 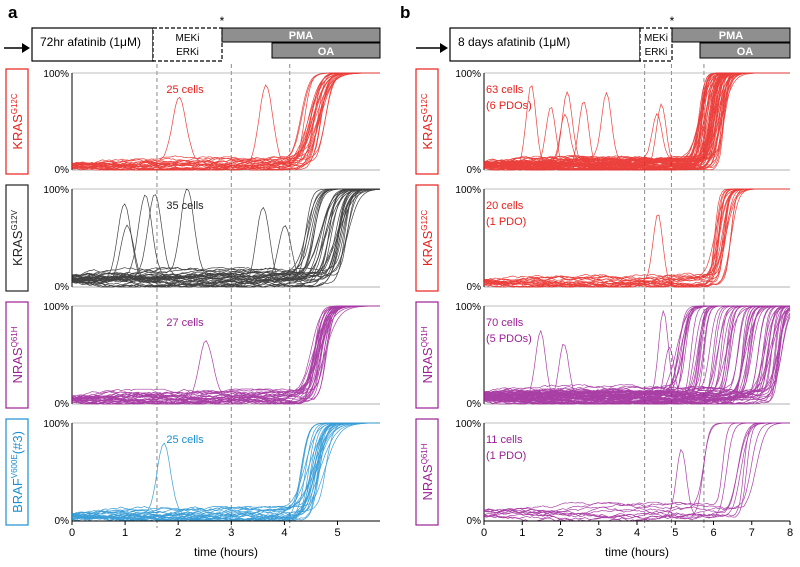 What do you see at coordinates (752, 533) in the screenshot?
I see `x-tick-label: 7` at bounding box center [752, 533].